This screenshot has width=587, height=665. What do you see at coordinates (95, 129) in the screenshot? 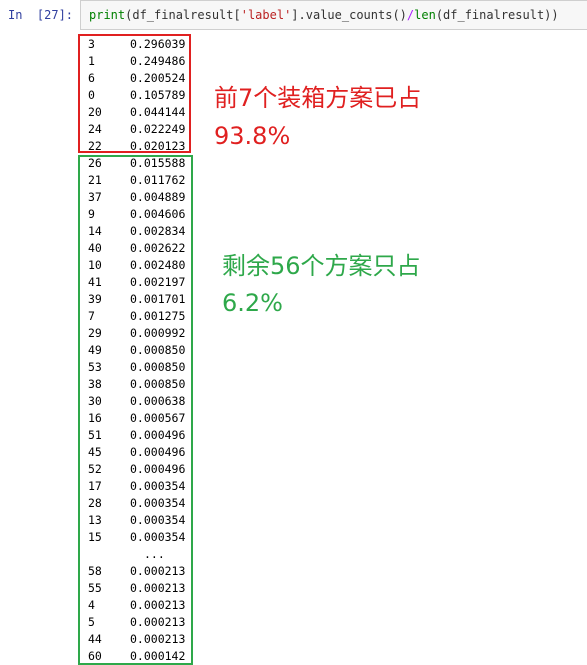
I see `row-label: 24` at bounding box center [95, 129].